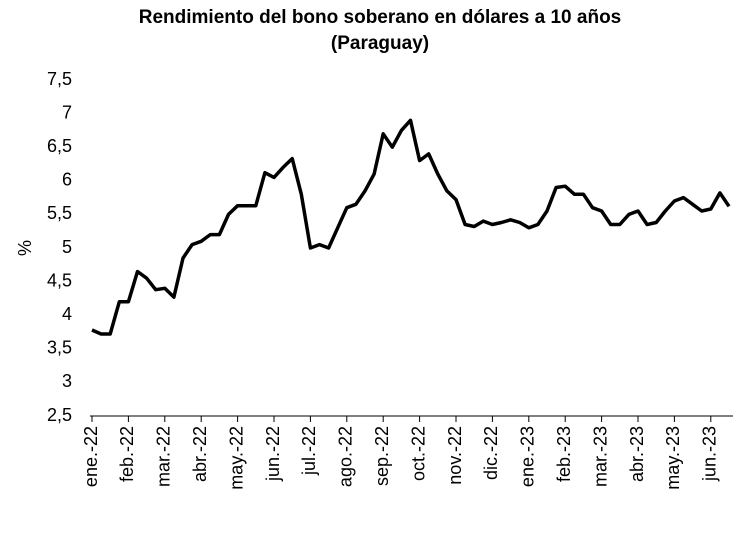 The width and height of the screenshot is (751, 539). Describe the element at coordinates (67, 314) in the screenshot. I see `y-tick-label: 4` at that location.